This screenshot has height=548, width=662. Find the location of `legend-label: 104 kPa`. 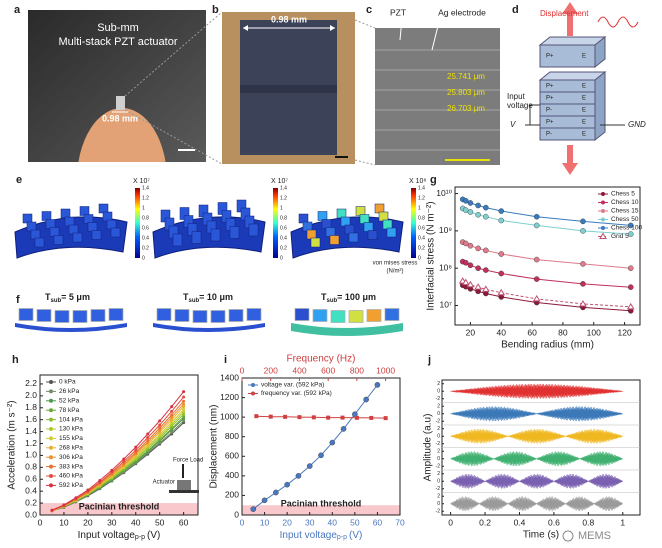

legend-label: 104 kPa is located at coordinates (71, 419).